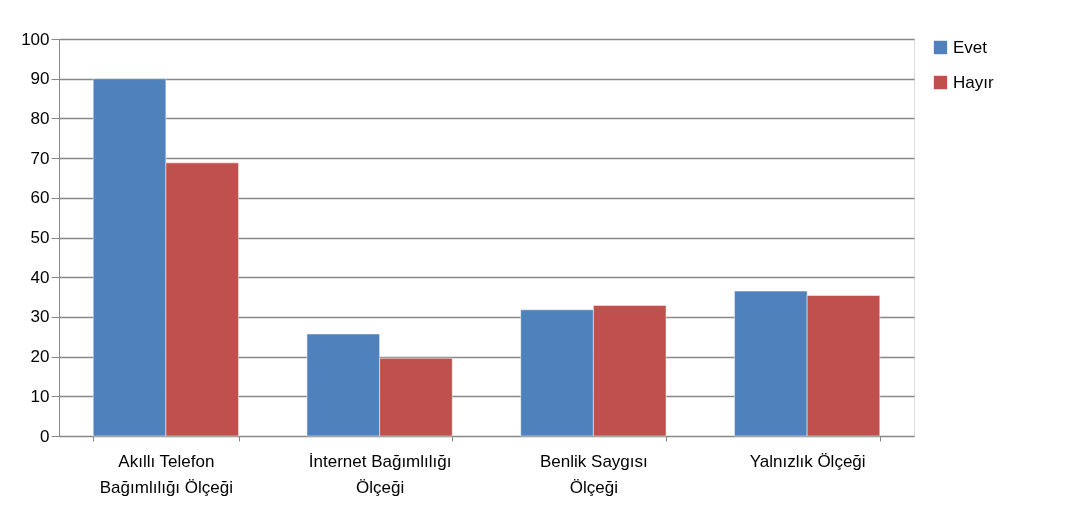 The image size is (1089, 529). Describe the element at coordinates (970, 47) in the screenshot. I see `legend-label: Evet` at that location.